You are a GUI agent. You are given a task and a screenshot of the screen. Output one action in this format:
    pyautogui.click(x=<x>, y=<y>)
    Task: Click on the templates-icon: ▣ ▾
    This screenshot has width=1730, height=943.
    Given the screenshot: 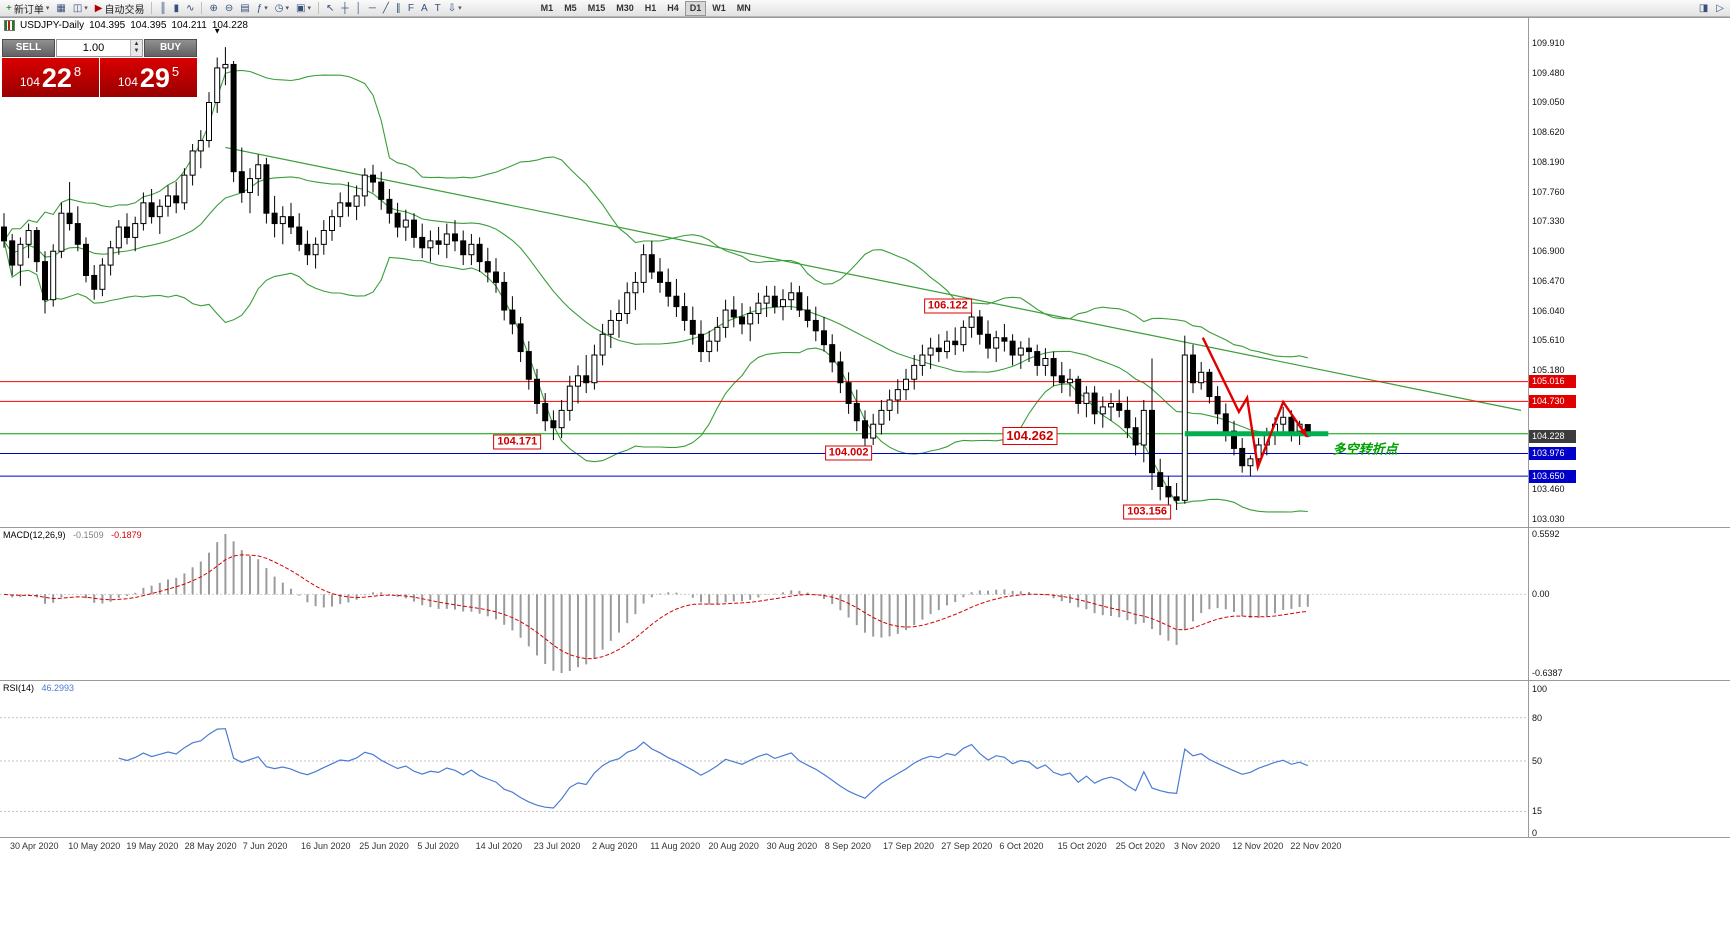 What is the action you would take?
    pyautogui.click(x=303, y=8)
    